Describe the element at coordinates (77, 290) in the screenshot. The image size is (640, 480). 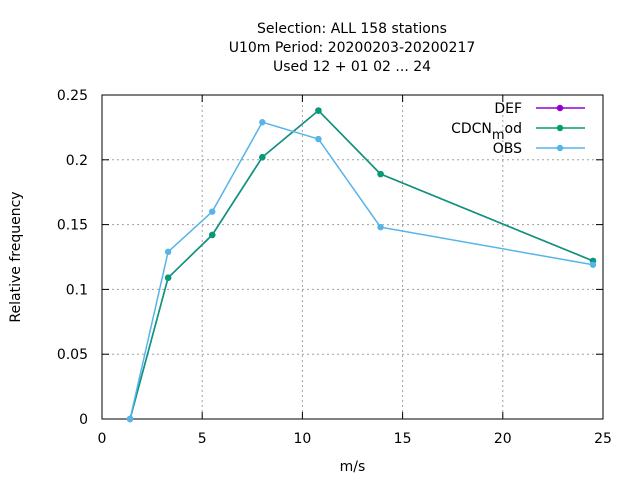
I see `y-tick-label: 0.1` at that location.